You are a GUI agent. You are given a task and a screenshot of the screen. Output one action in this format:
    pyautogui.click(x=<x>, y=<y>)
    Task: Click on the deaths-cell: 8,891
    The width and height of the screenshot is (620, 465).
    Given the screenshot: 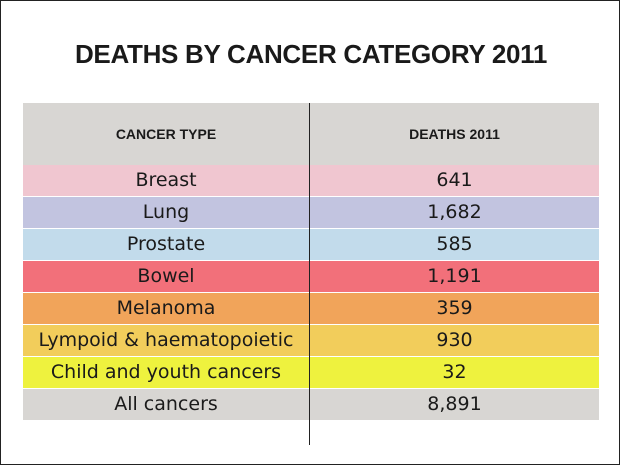 What is the action you would take?
    pyautogui.click(x=454, y=404)
    